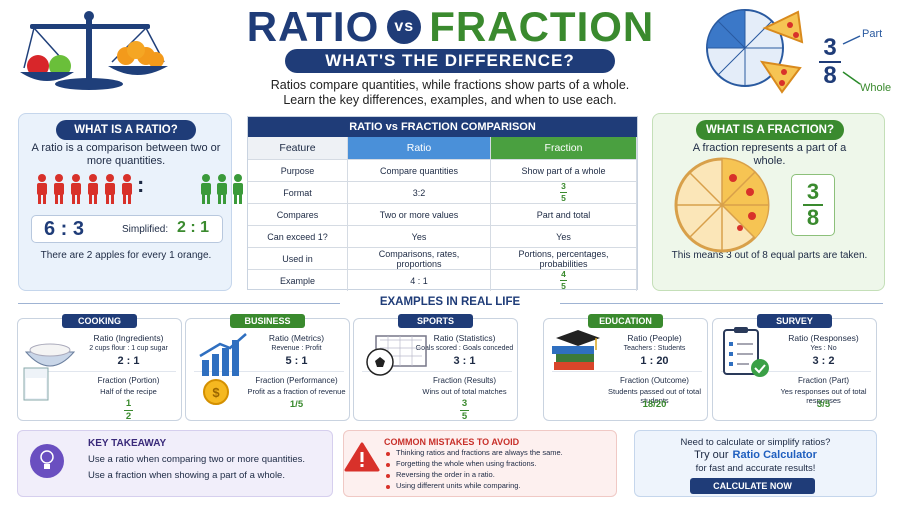 The image size is (901, 507). I want to click on card-title: COOKING, so click(99, 321).